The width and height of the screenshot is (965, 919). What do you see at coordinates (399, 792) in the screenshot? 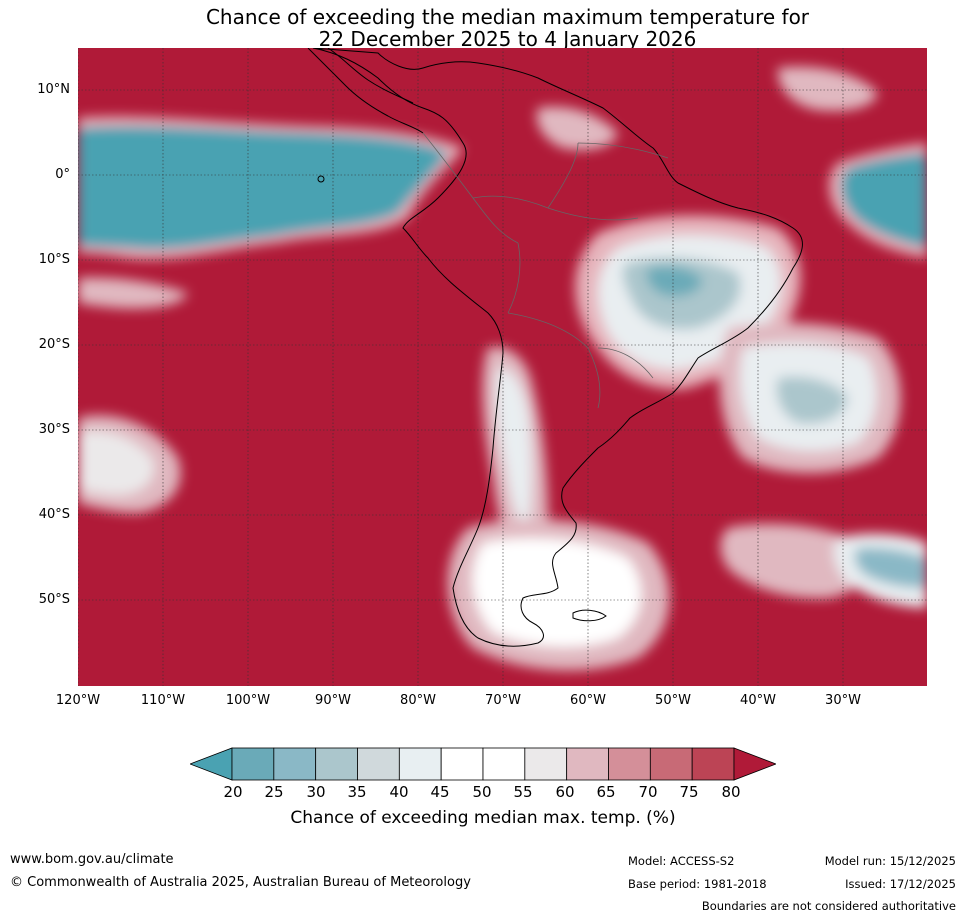
I see `colorbar-tick: 40` at bounding box center [399, 792].